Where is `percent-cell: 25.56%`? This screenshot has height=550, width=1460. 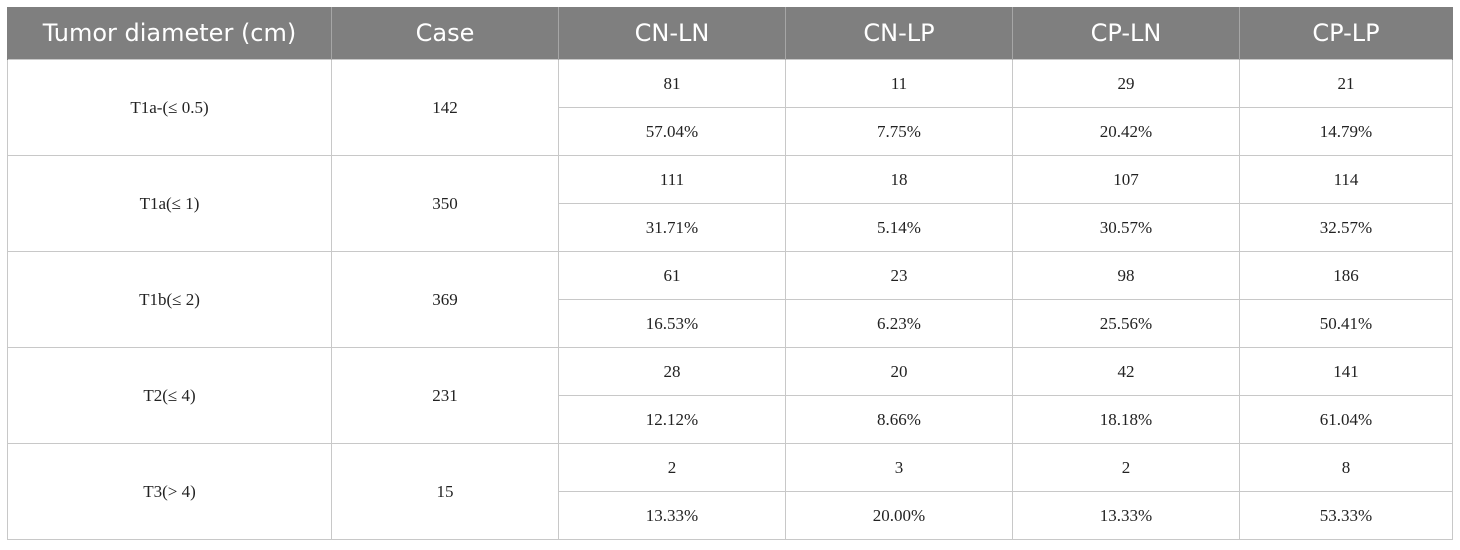 percent-cell: 25.56% is located at coordinates (1126, 323).